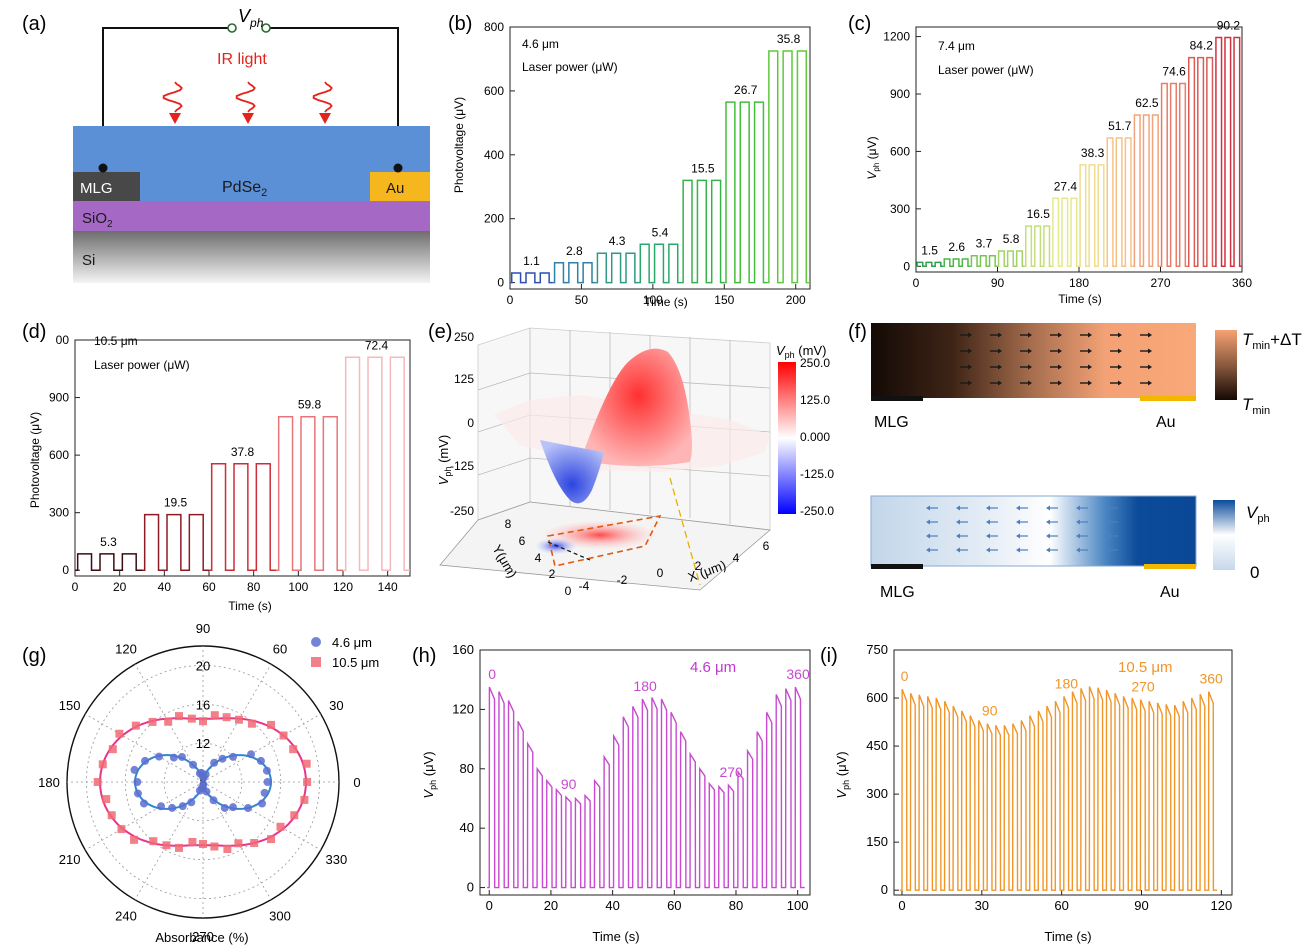 This screenshot has height=947, width=1314. Describe the element at coordinates (582, 300) in the screenshot. I see `x-tick-label: 50` at that location.